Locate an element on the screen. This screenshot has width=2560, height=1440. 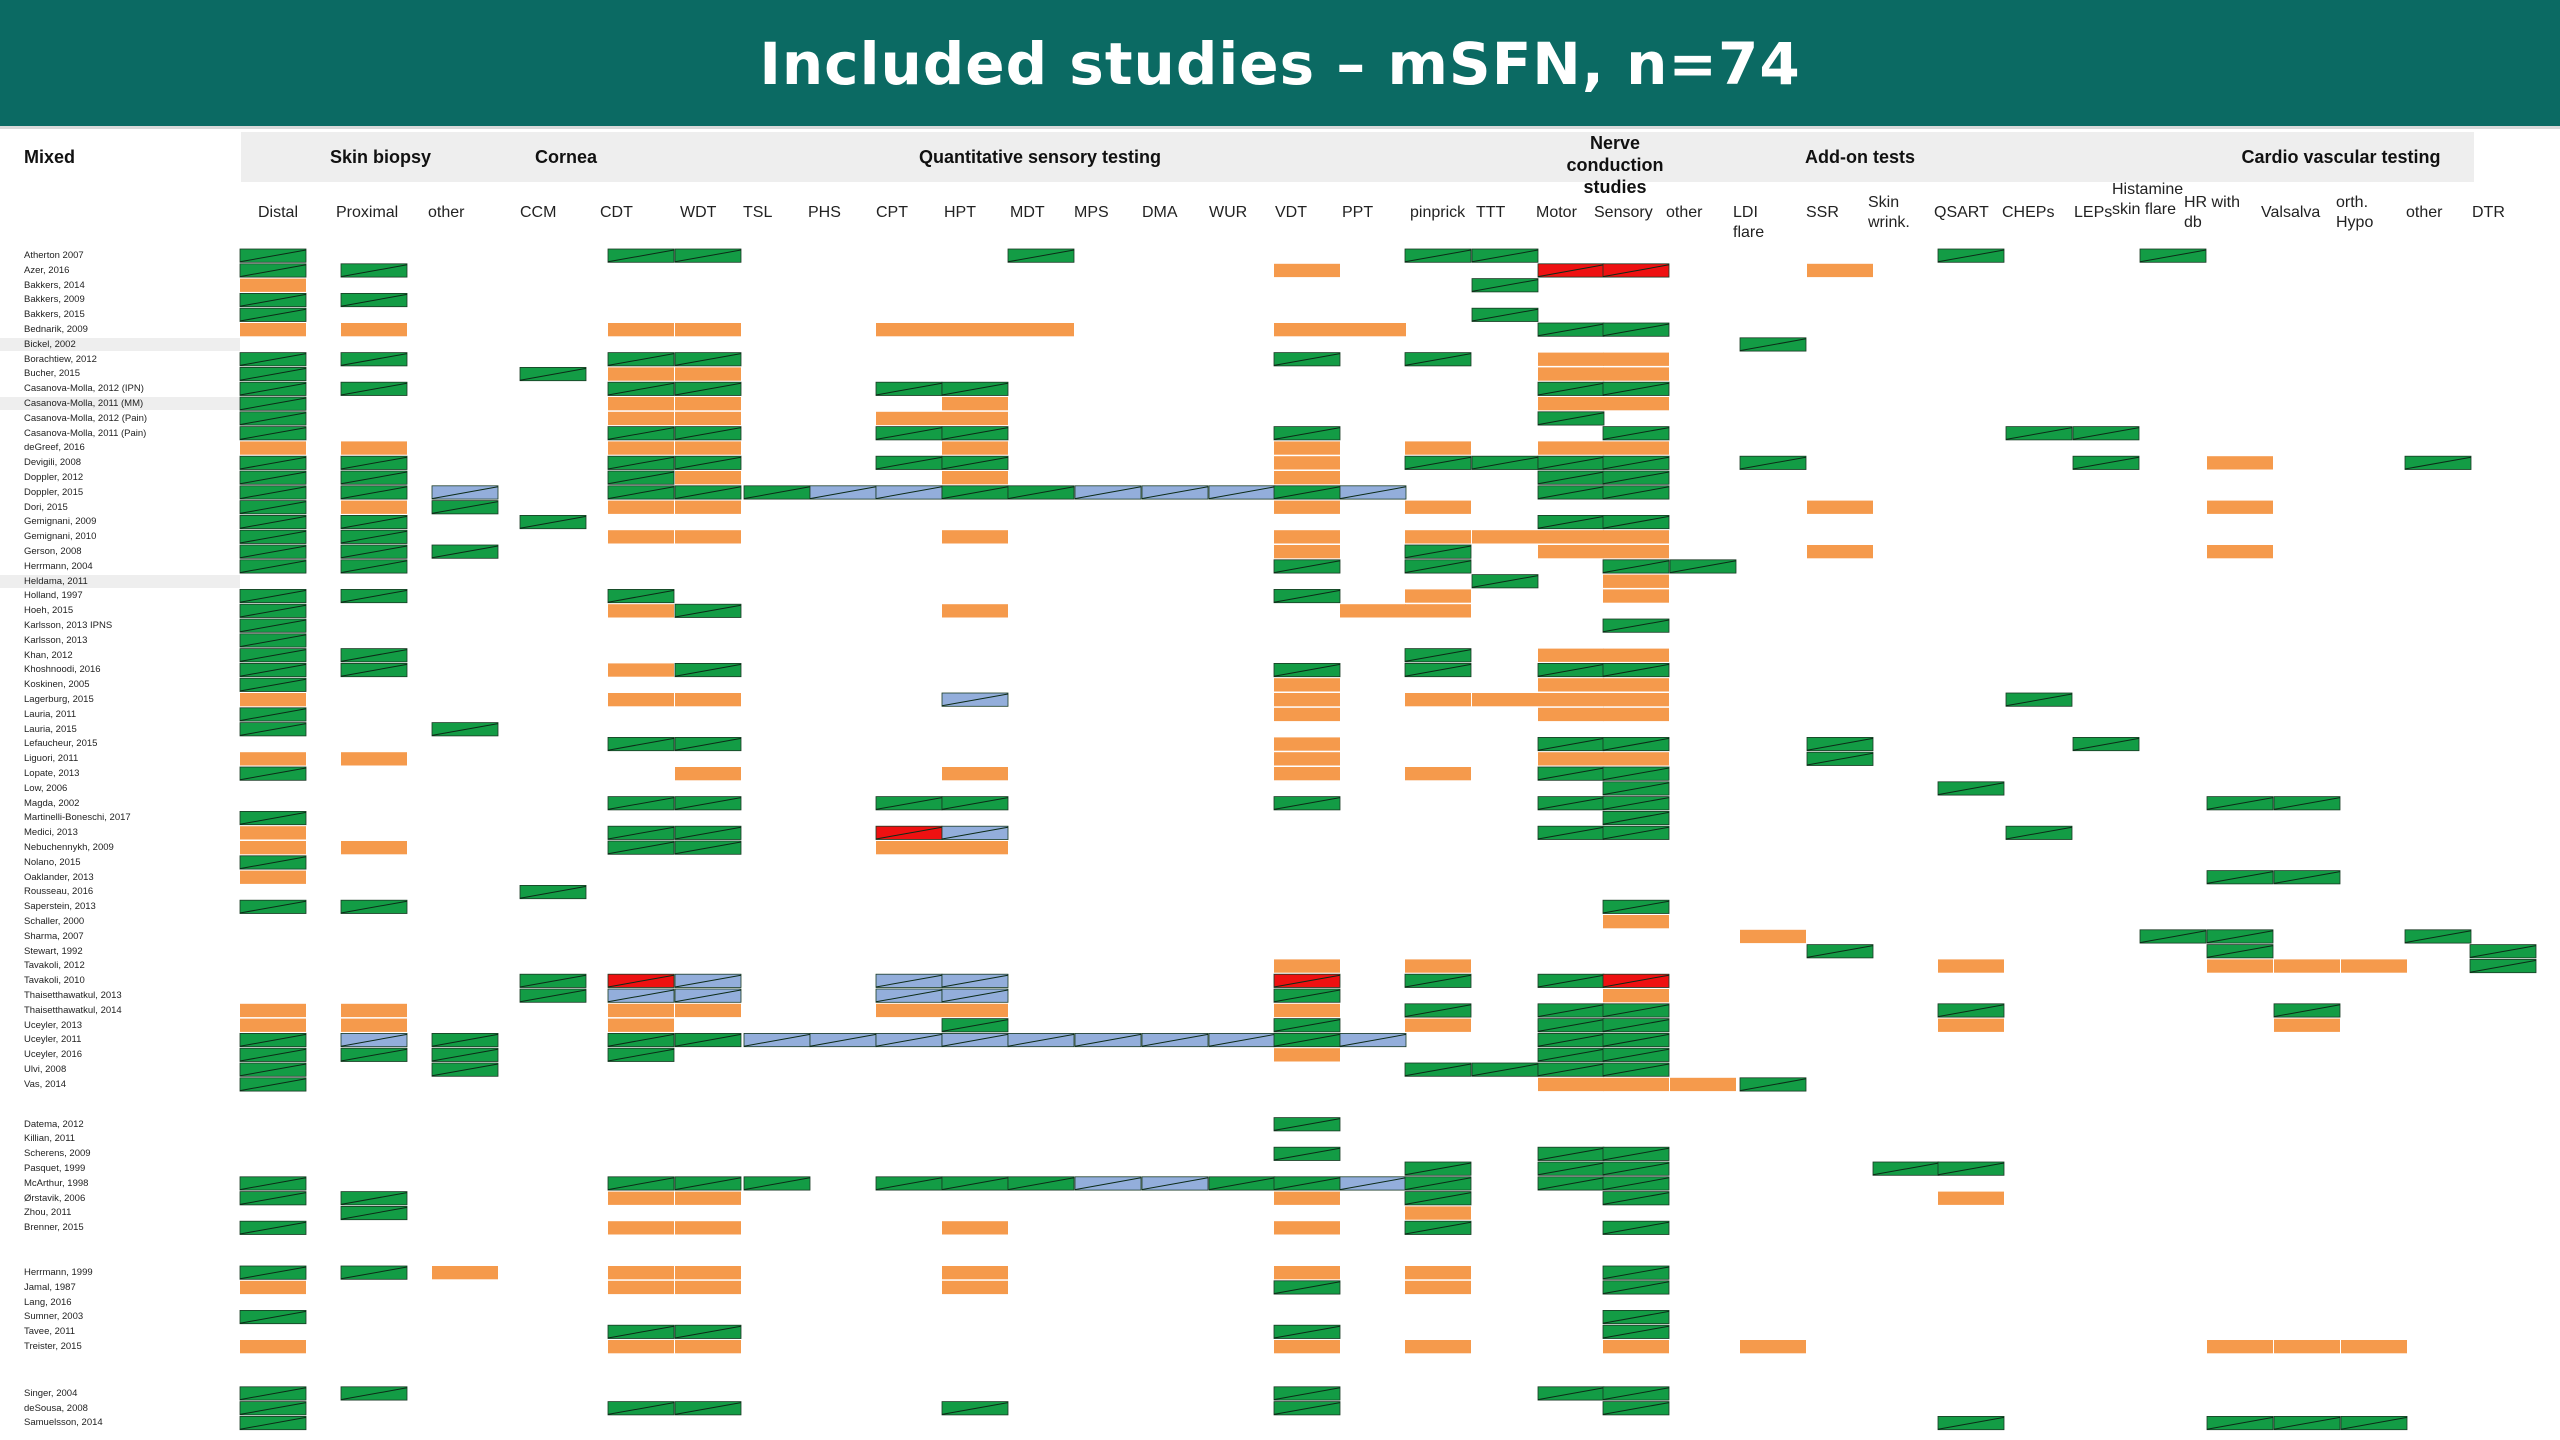
study-label: Lauria, 2015 is located at coordinates (50, 729).